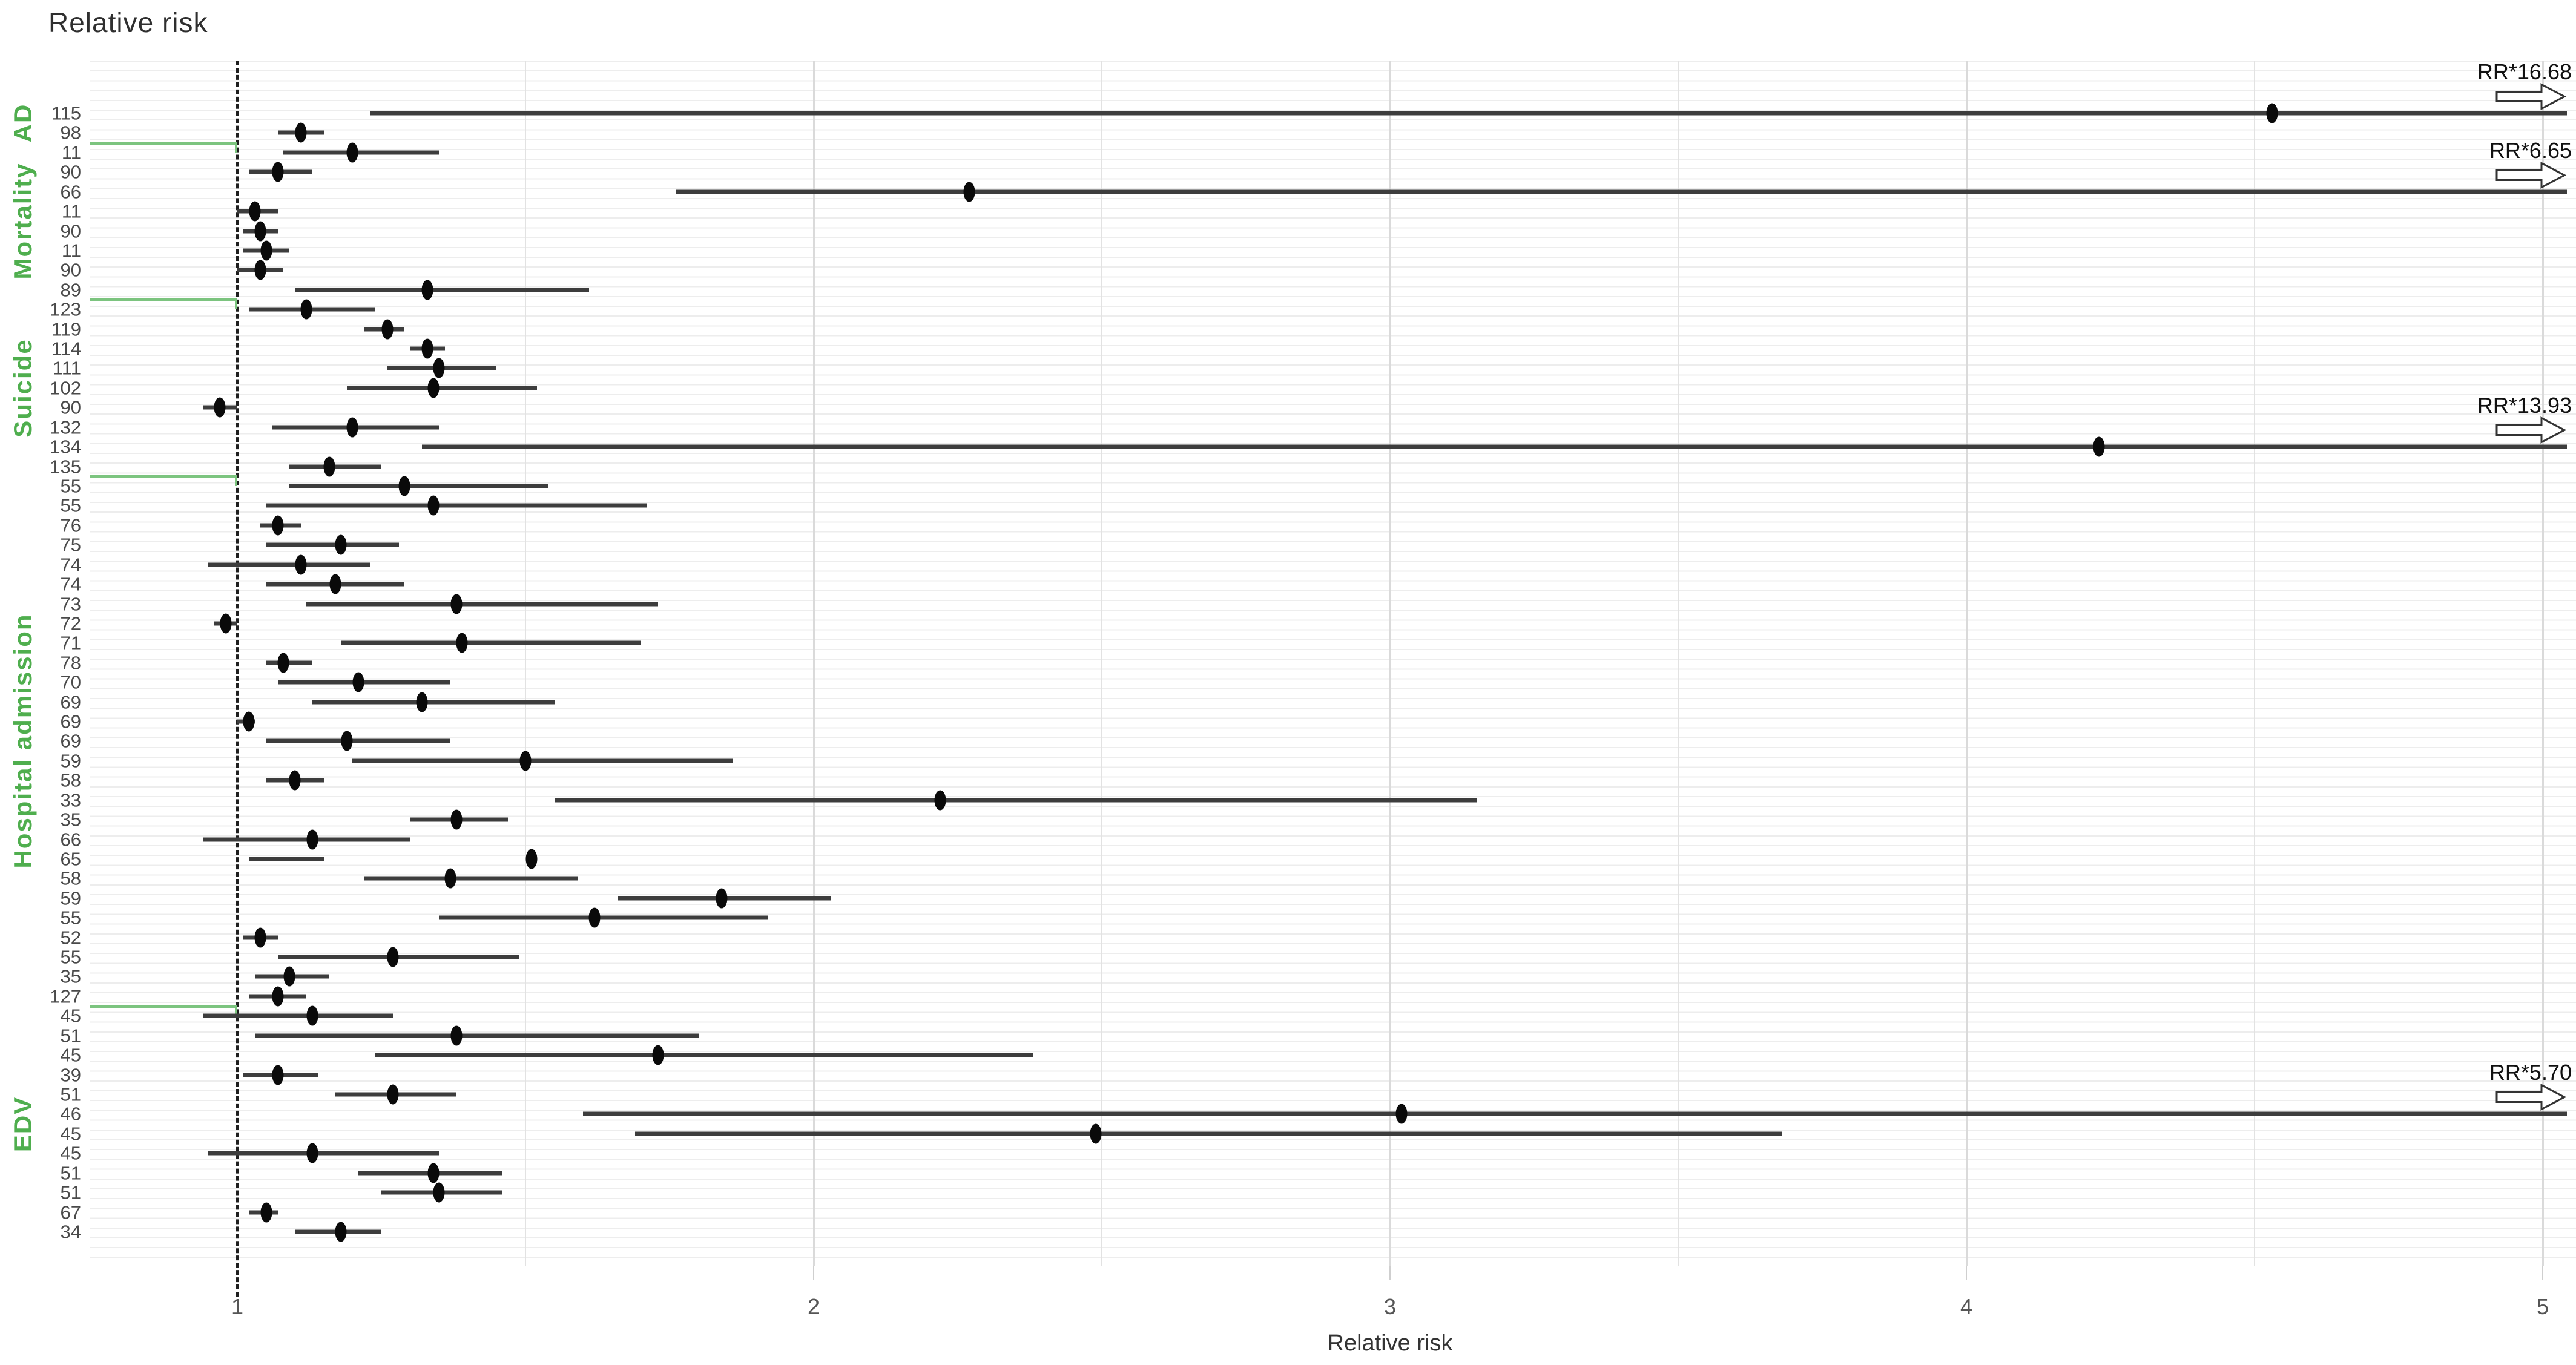 Image resolution: width=2576 pixels, height=1365 pixels. What do you see at coordinates (128, 22) in the screenshot?
I see `plot-title: Relative risk` at bounding box center [128, 22].